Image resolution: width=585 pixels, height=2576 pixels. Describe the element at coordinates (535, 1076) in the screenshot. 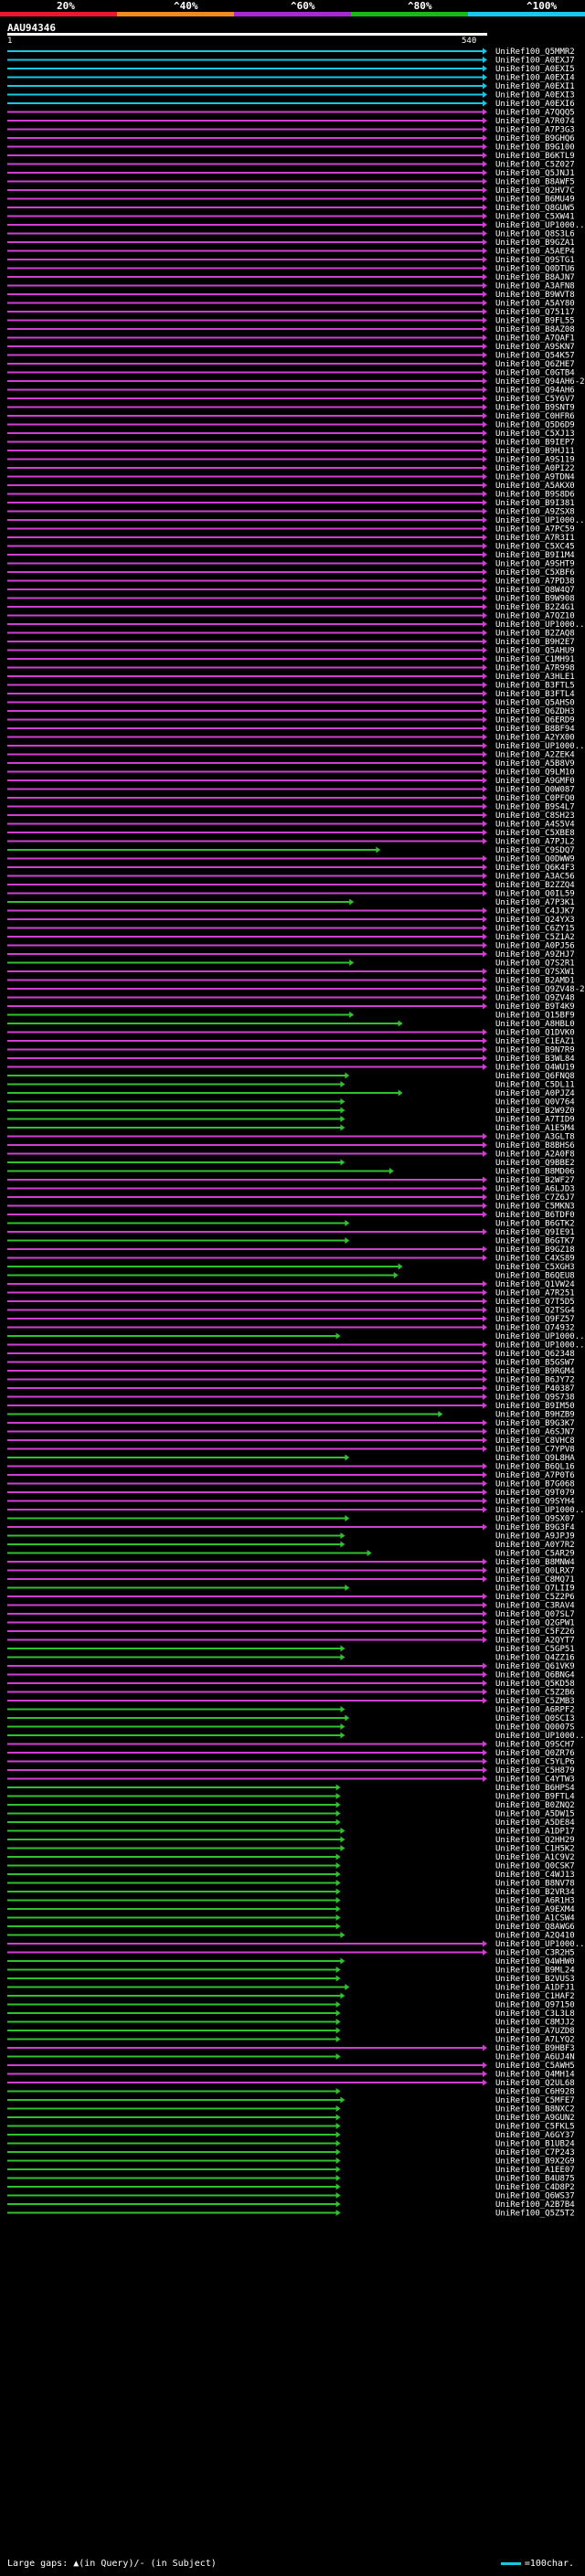

I see `hit-label: UniRef100_Q6FNQ8` at that location.